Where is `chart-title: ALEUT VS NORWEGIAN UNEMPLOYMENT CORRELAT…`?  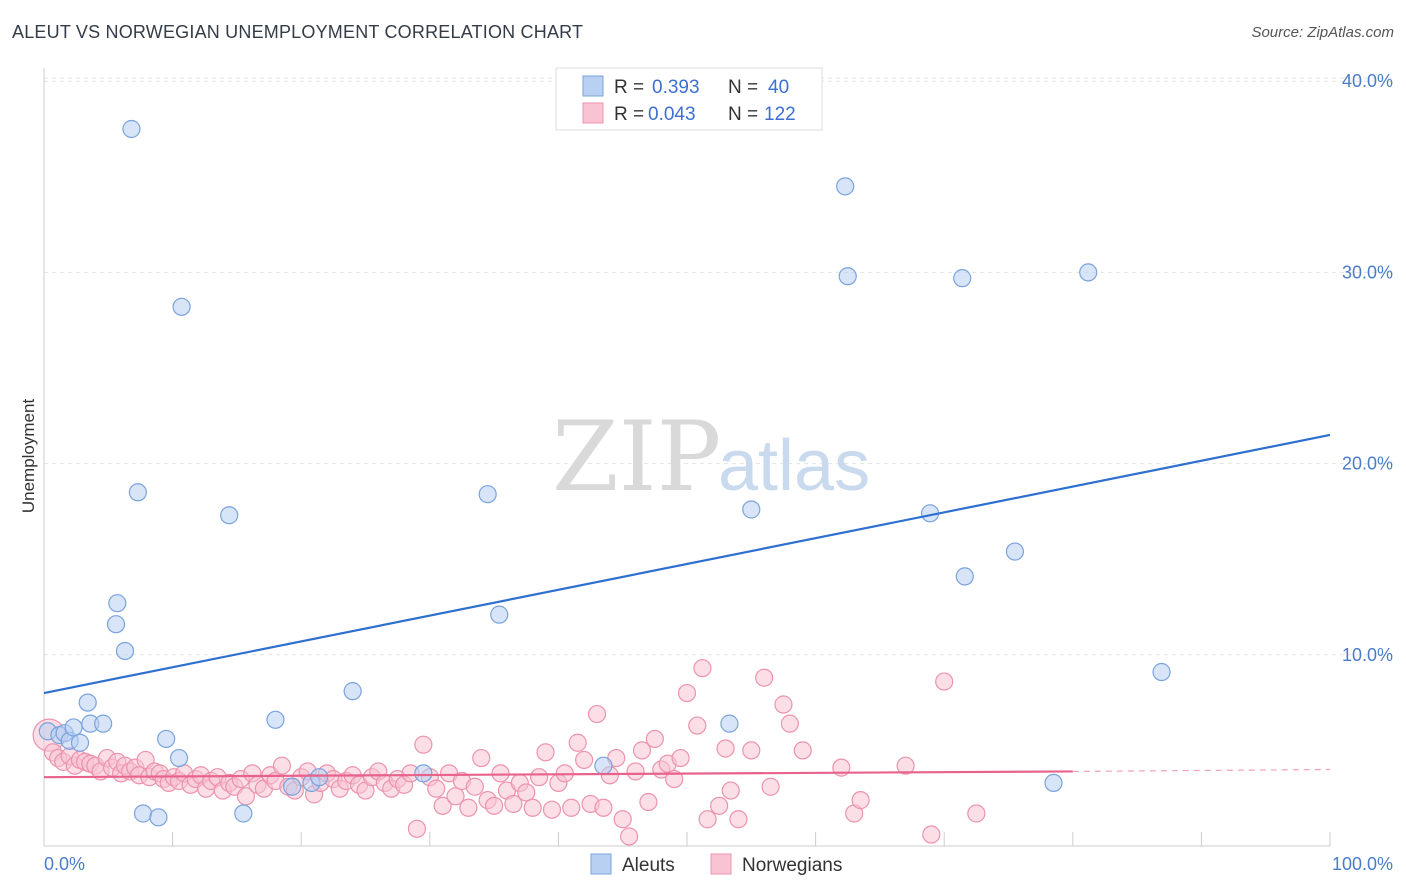 chart-title: ALEUT VS NORWEGIAN UNEMPLOYMENT CORRELAT… is located at coordinates (298, 32).